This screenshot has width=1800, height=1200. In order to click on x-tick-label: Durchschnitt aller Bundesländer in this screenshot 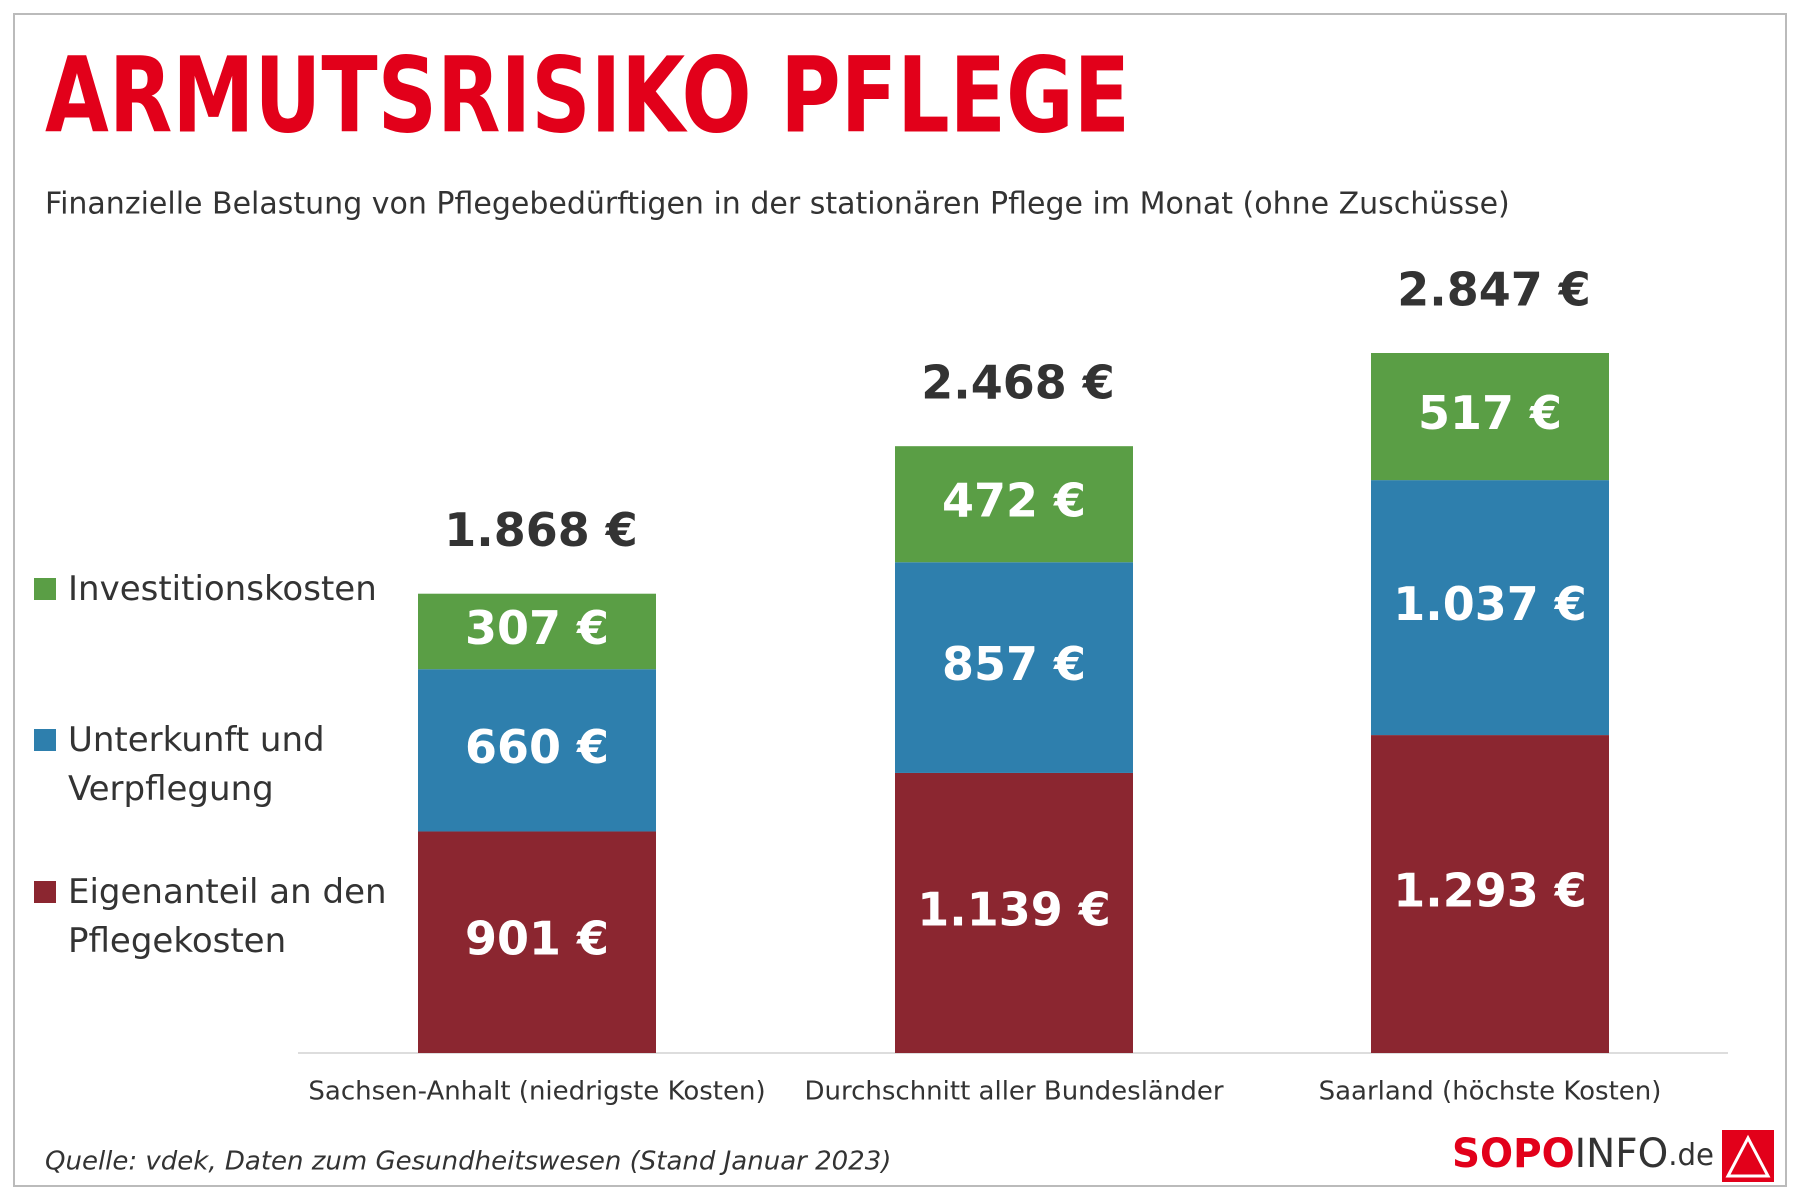, I will do `click(1013, 1092)`.